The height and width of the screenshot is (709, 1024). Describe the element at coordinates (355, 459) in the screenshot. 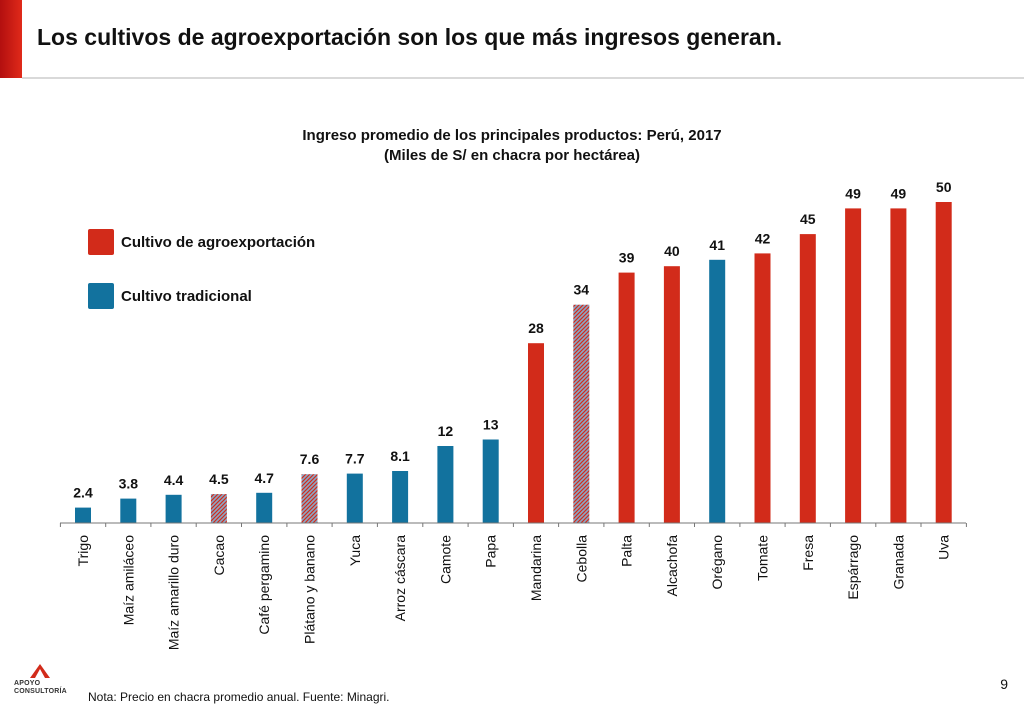

I see `data-label-yuca: 7.7` at that location.